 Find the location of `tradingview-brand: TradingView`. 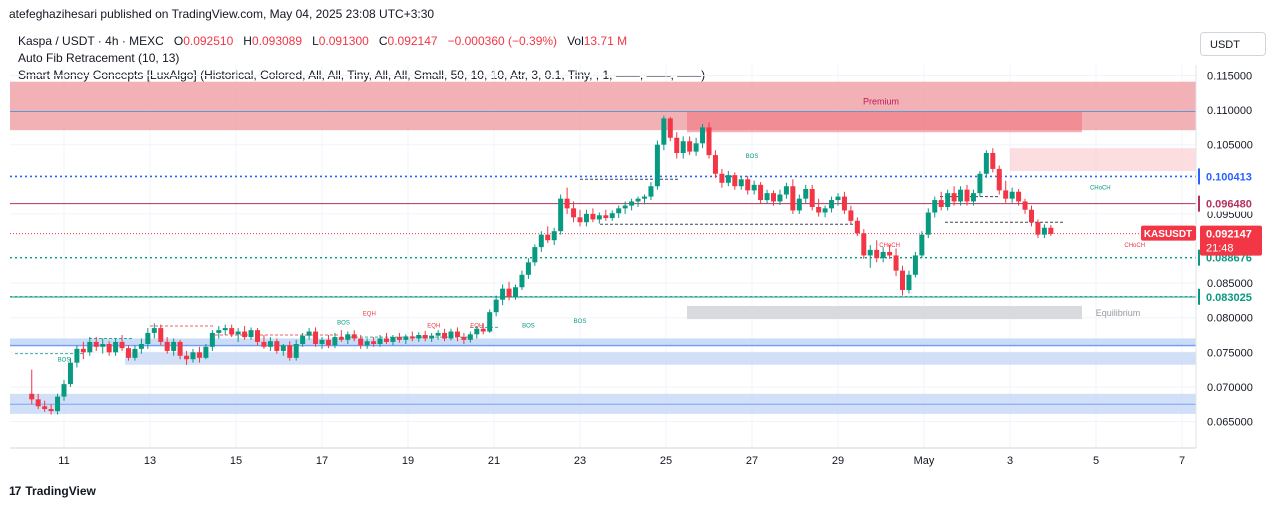

tradingview-brand: TradingView is located at coordinates (60, 491).